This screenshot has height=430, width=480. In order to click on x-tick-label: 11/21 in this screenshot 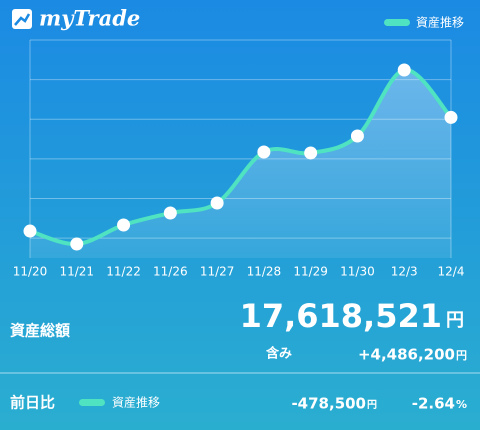, I will do `click(76, 272)`.